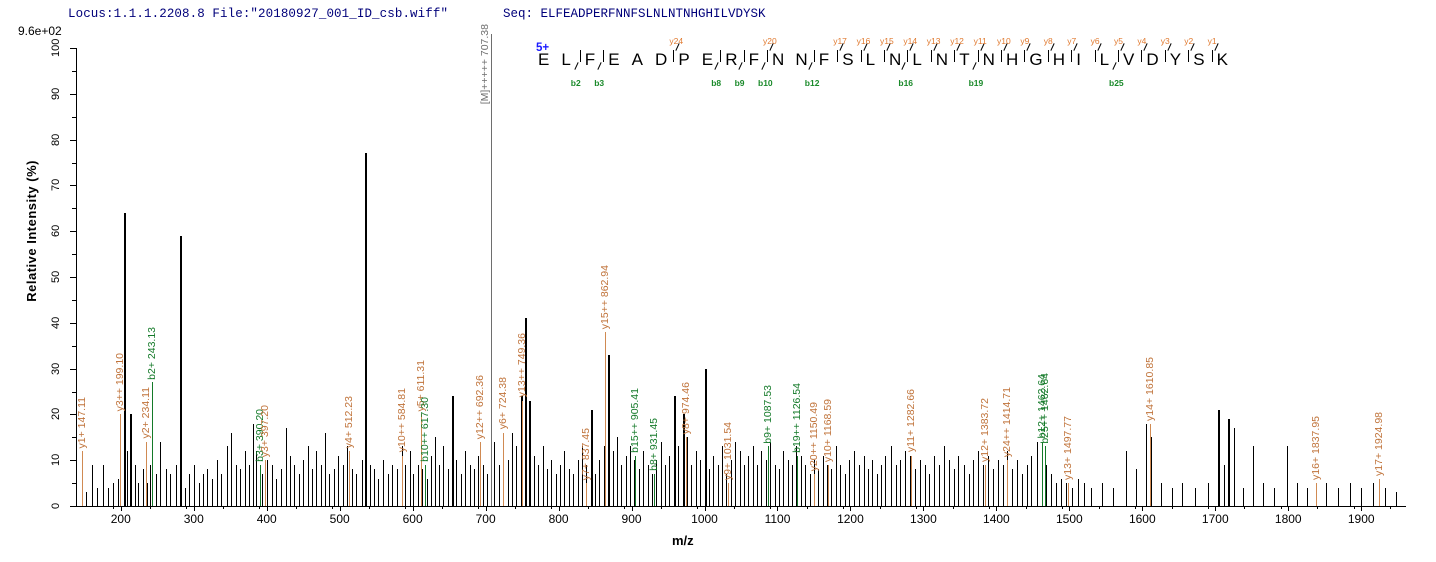 The image size is (1436, 562). What do you see at coordinates (599, 83) in the screenshot?
I see `b-ion-label: b3` at bounding box center [599, 83].